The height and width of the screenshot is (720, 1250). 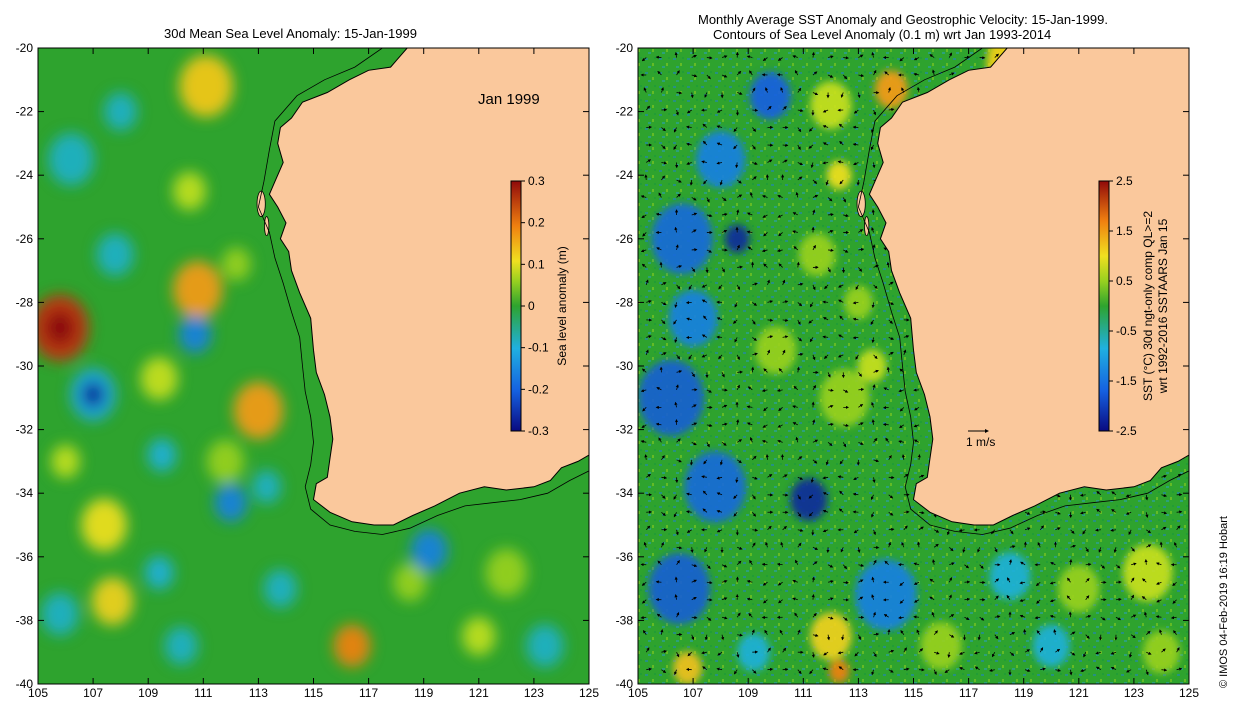 What do you see at coordinates (980, 442) in the screenshot?
I see `velocity-scale-label: 1 m/s` at bounding box center [980, 442].